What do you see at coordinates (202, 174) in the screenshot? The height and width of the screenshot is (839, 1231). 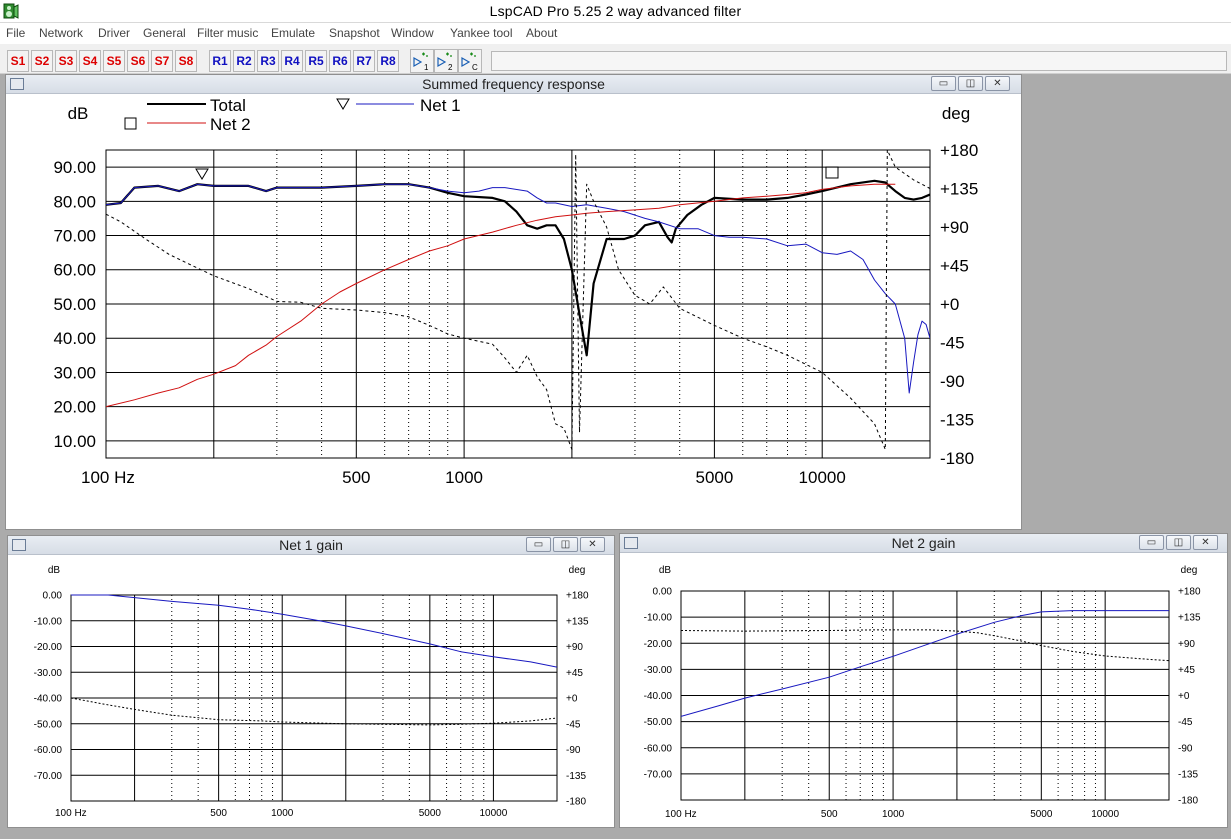 I see `plot-marker-triangle` at bounding box center [202, 174].